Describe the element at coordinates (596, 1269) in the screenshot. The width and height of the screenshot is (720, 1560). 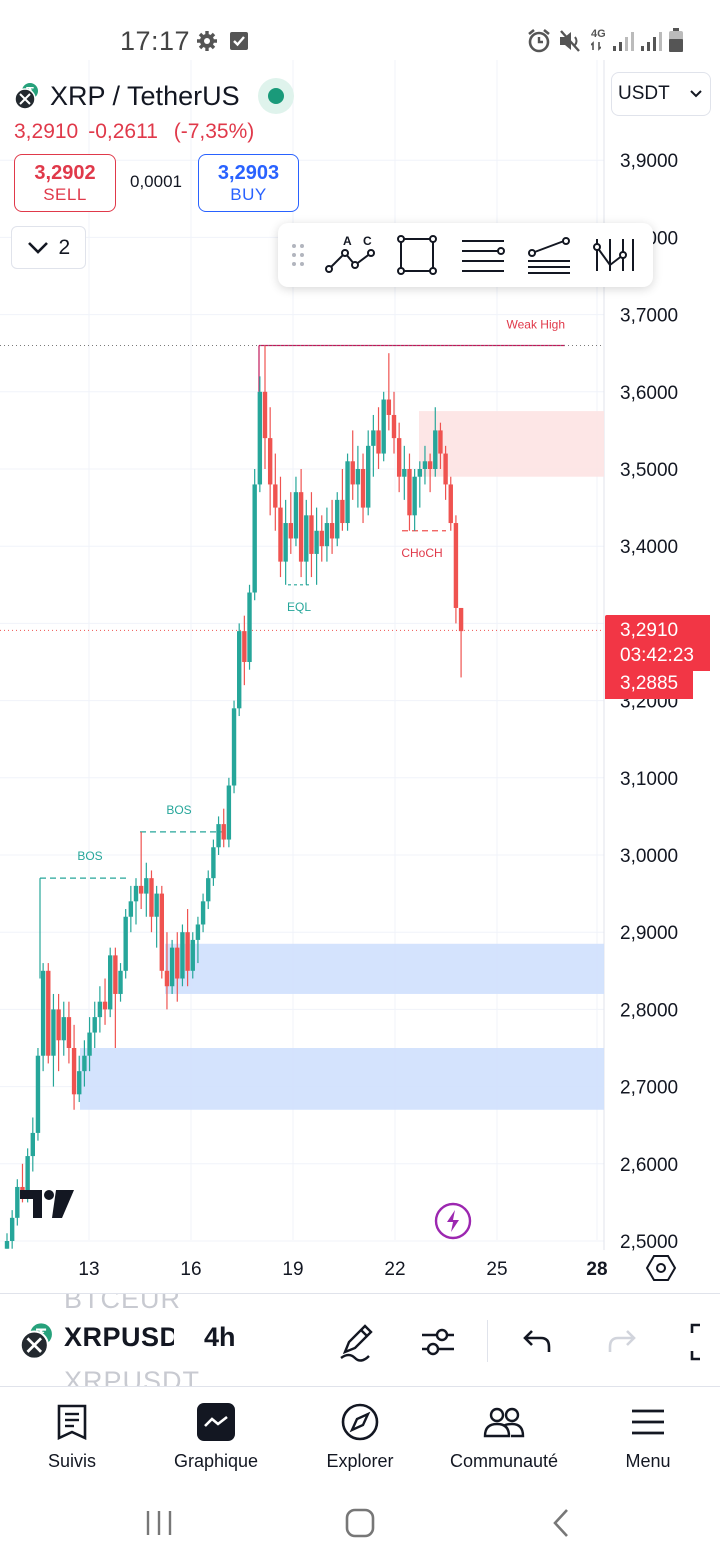
I see `time-tick-label: 28` at that location.